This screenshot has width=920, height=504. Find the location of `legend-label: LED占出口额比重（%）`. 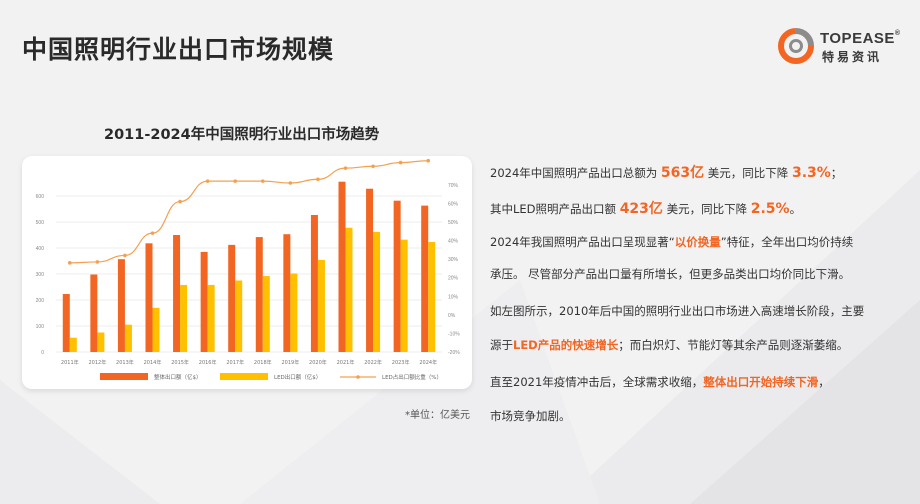

legend-label: LED占出口额比重（%） is located at coordinates (412, 377).